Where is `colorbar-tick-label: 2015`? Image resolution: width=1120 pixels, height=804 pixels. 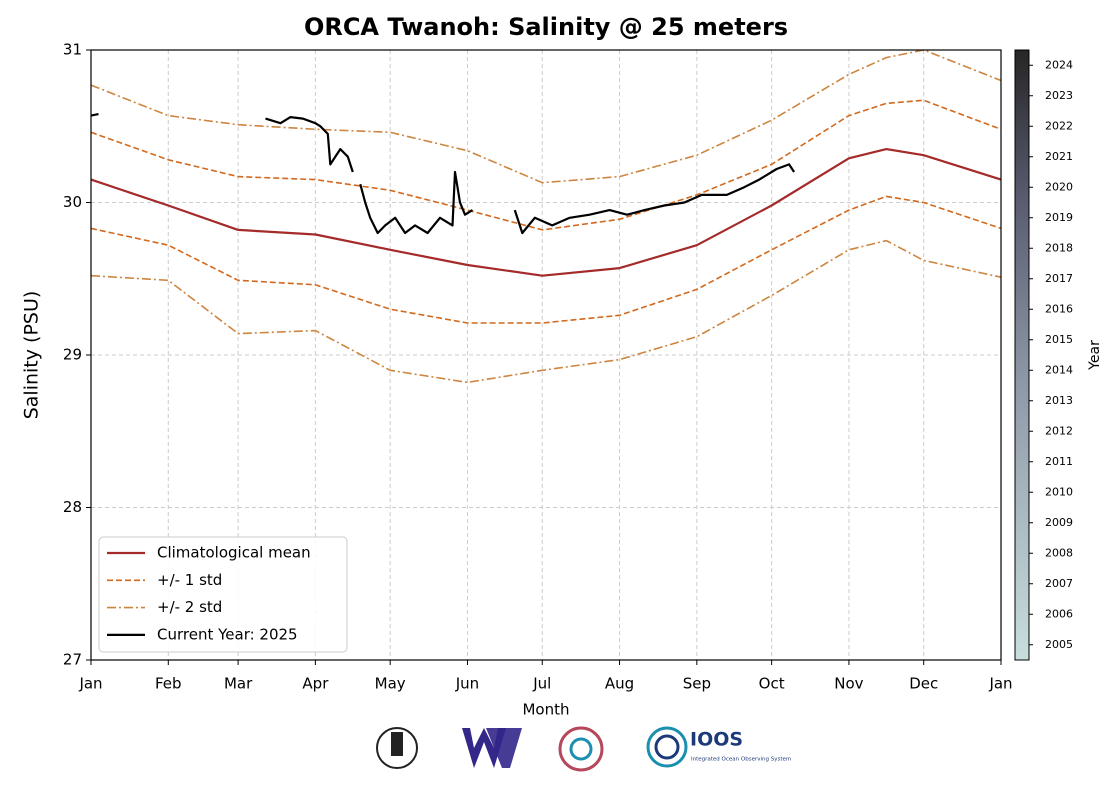
colorbar-tick-label: 2015 is located at coordinates (1059, 339).